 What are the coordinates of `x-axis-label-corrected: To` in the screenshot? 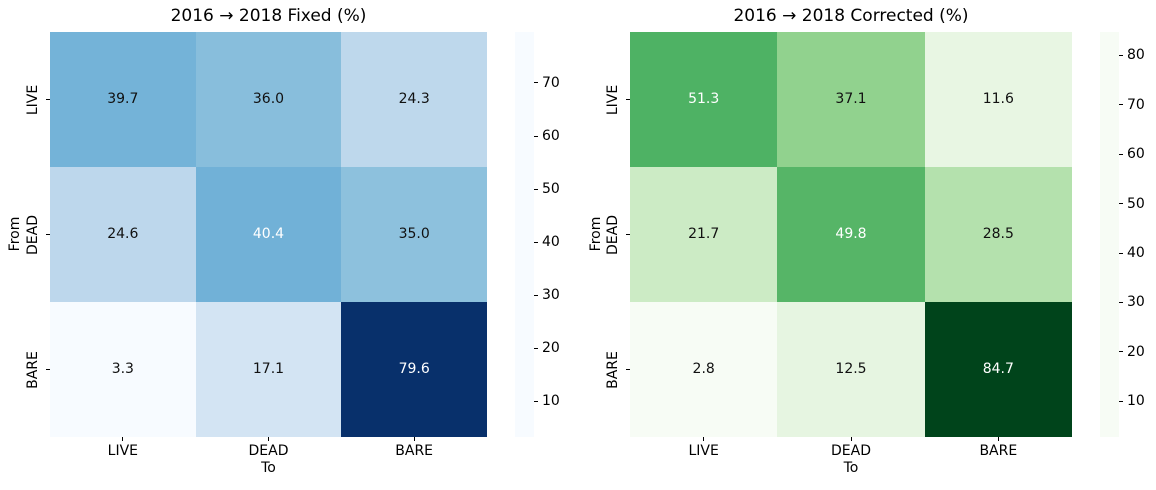 It's located at (851, 468).